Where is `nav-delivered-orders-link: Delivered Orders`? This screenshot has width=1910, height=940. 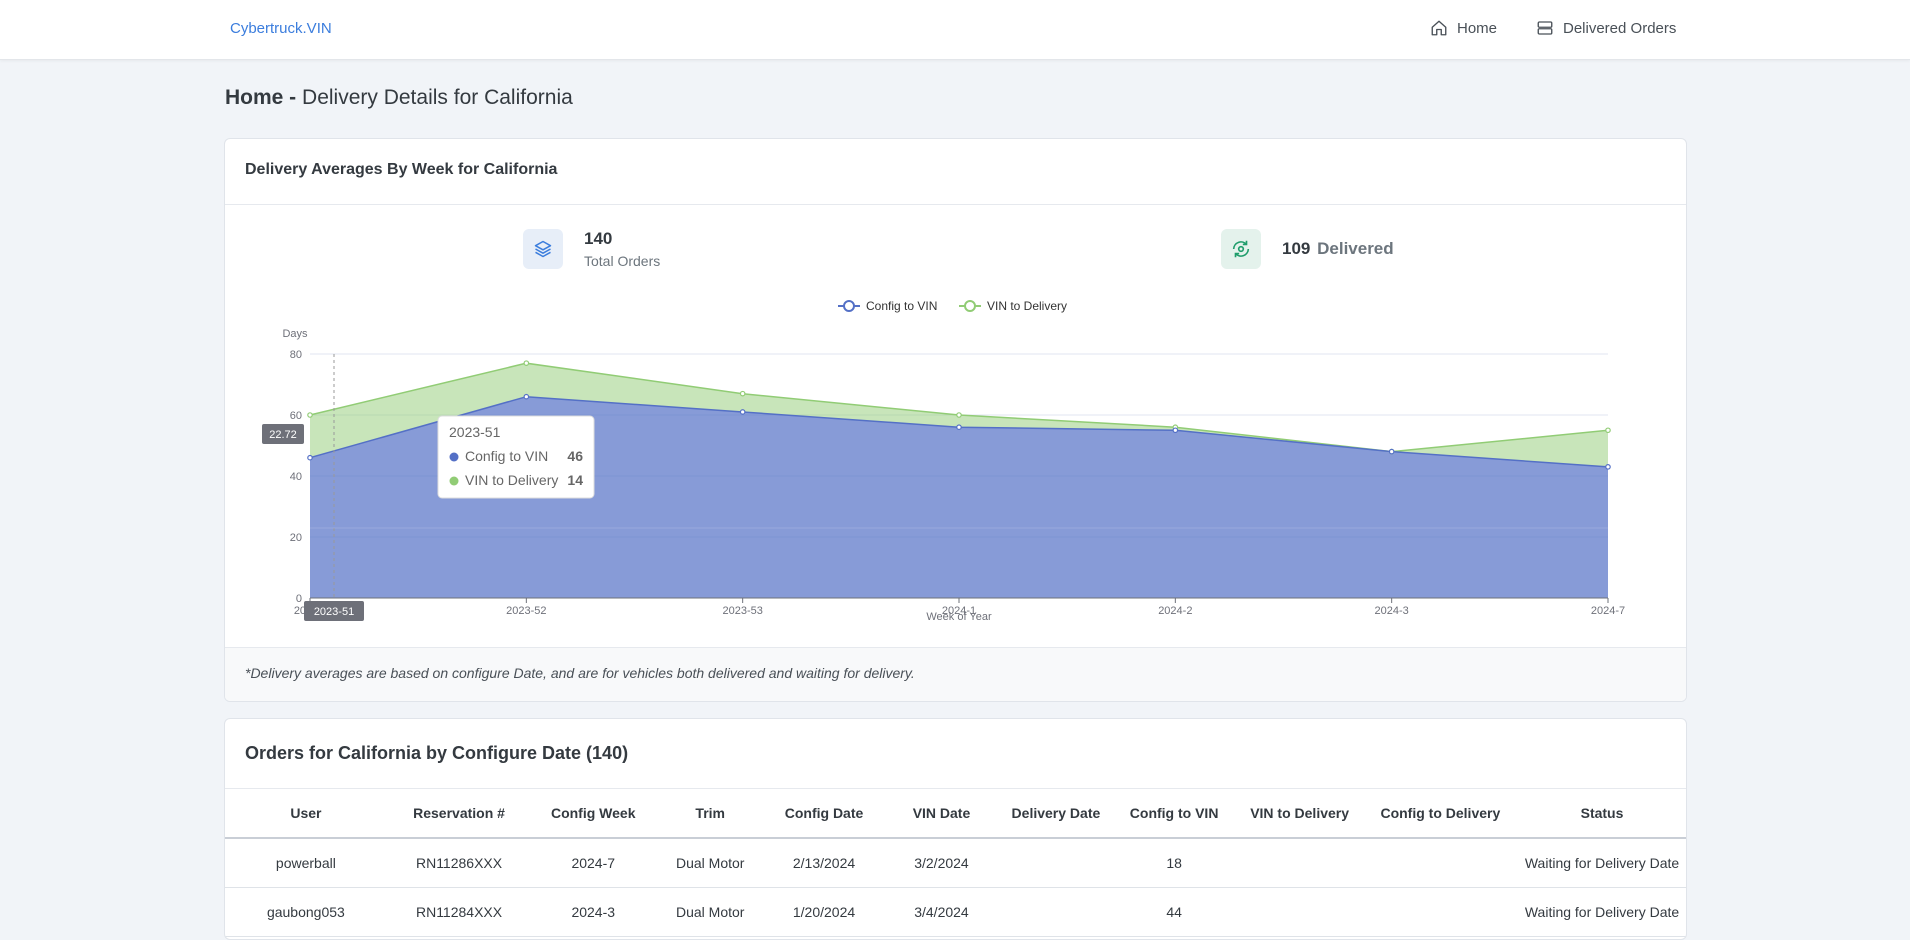
nav-delivered-orders-link: Delivered Orders is located at coordinates (1606, 28).